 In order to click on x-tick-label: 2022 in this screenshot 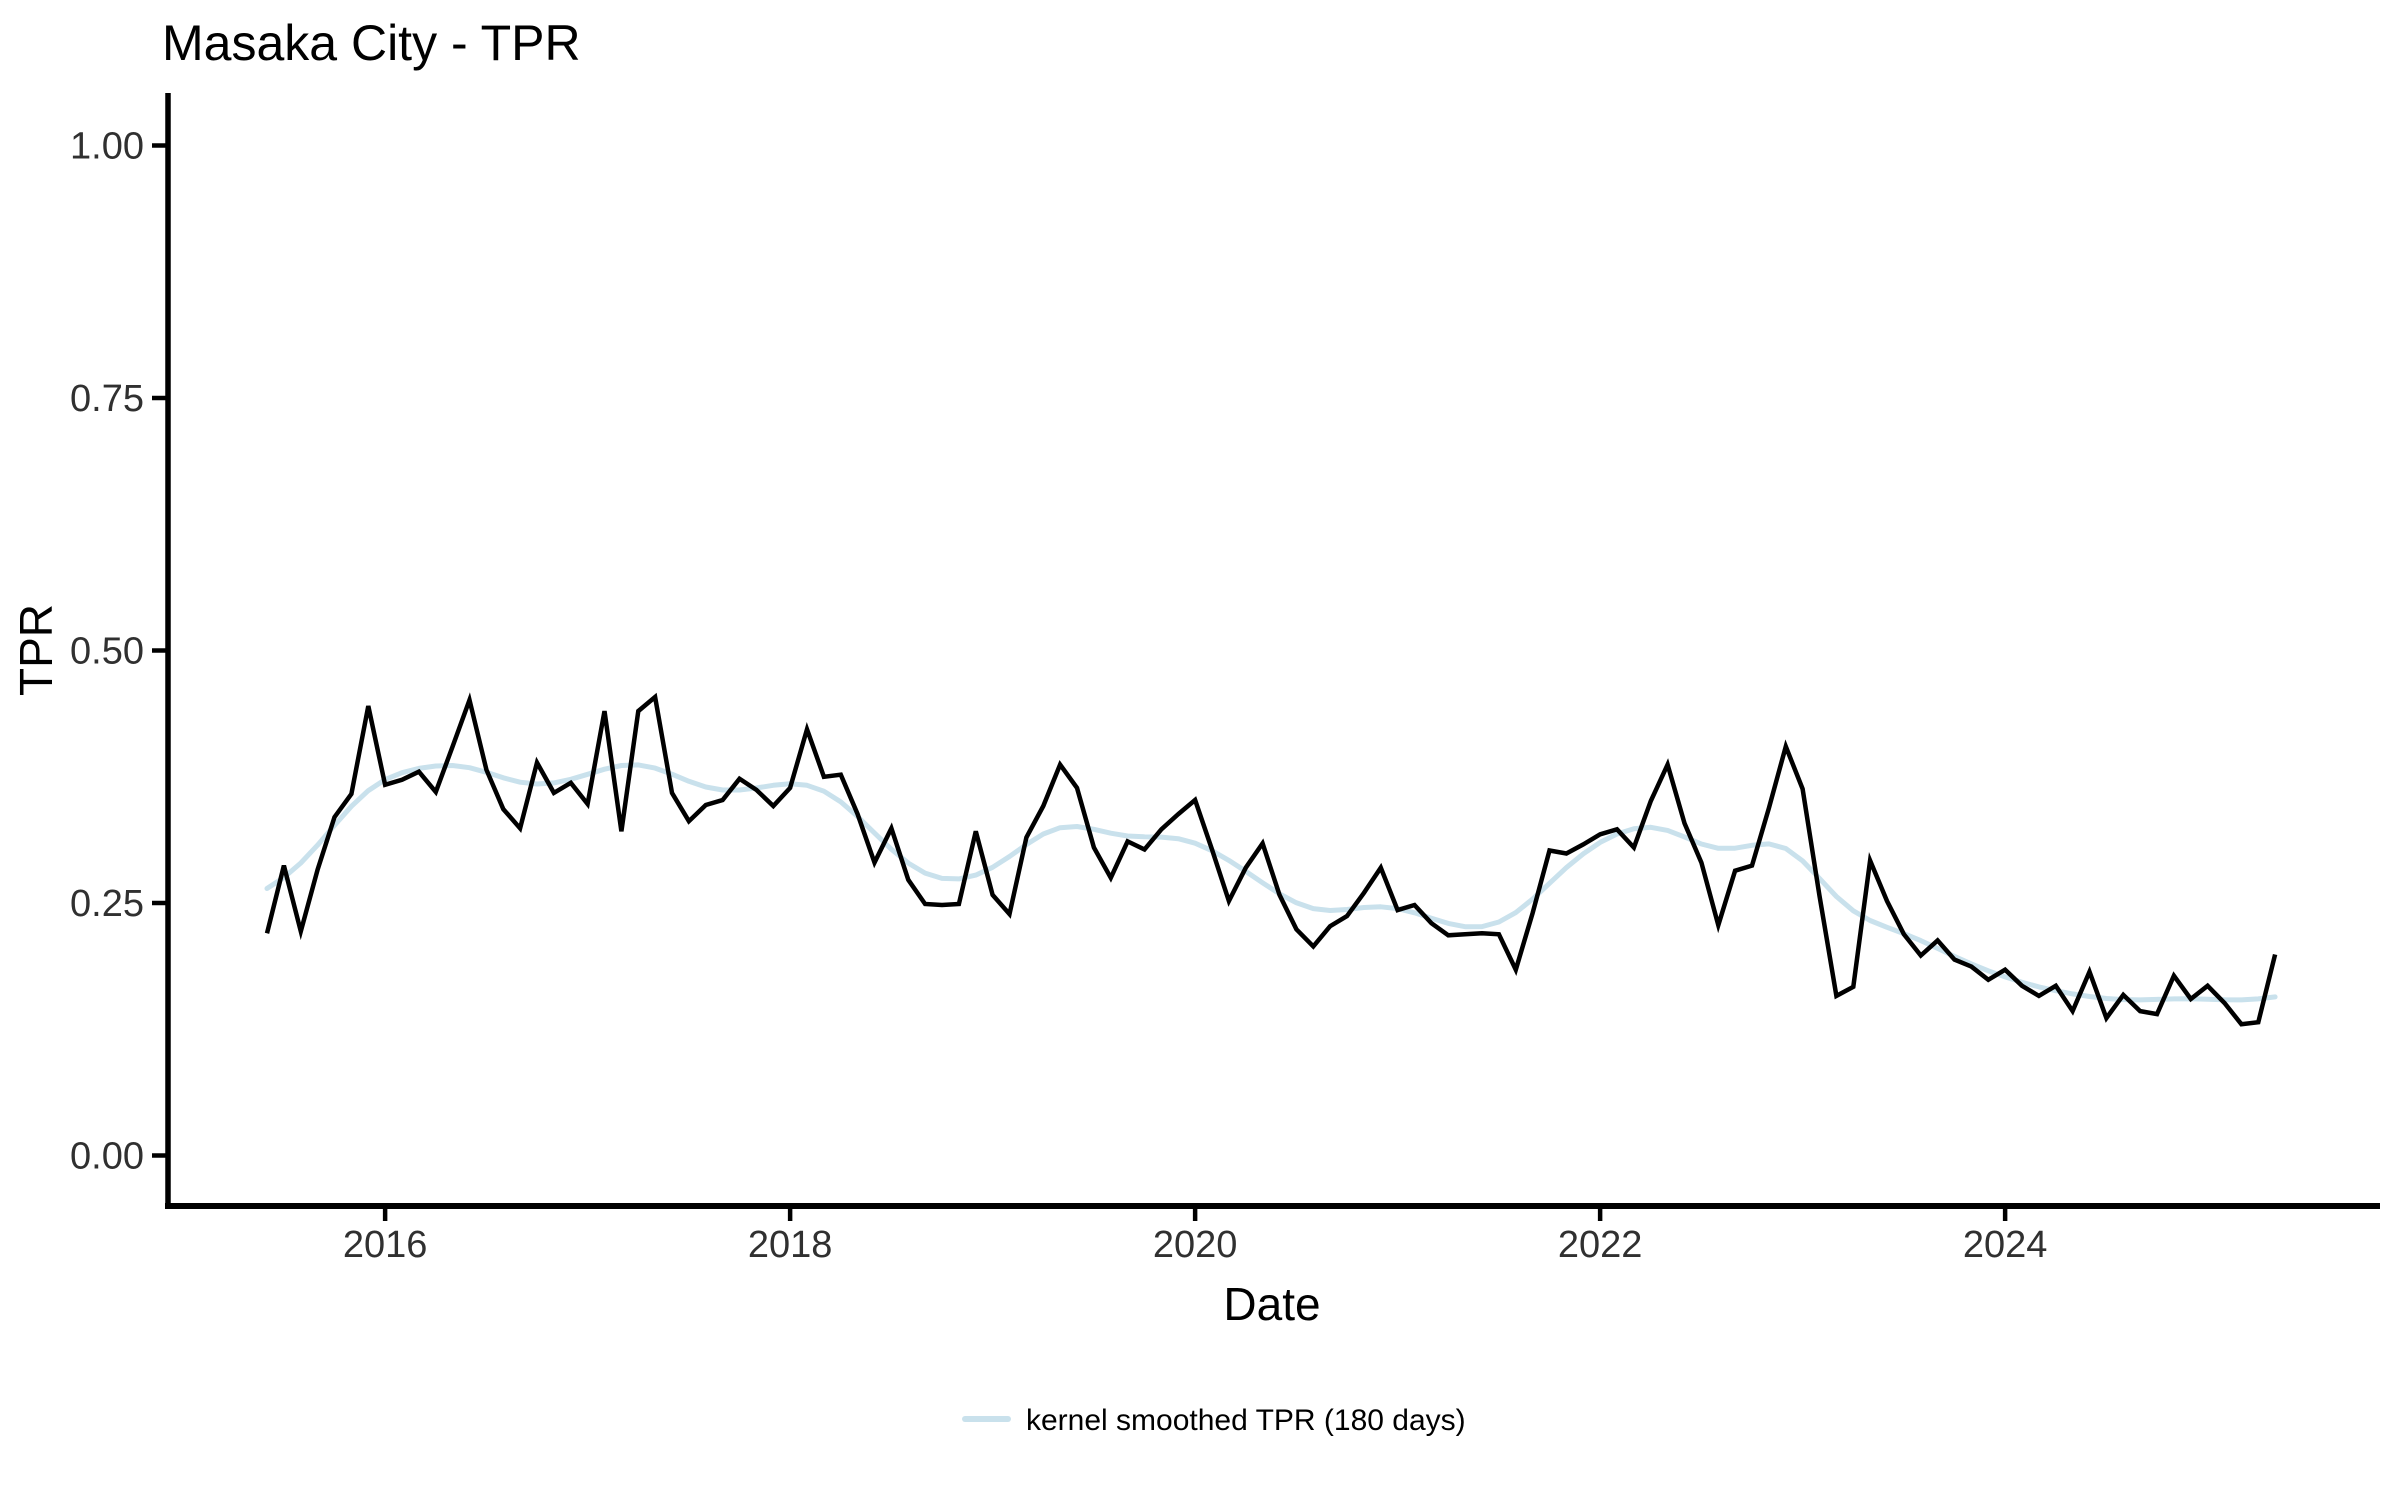, I will do `click(1600, 1245)`.